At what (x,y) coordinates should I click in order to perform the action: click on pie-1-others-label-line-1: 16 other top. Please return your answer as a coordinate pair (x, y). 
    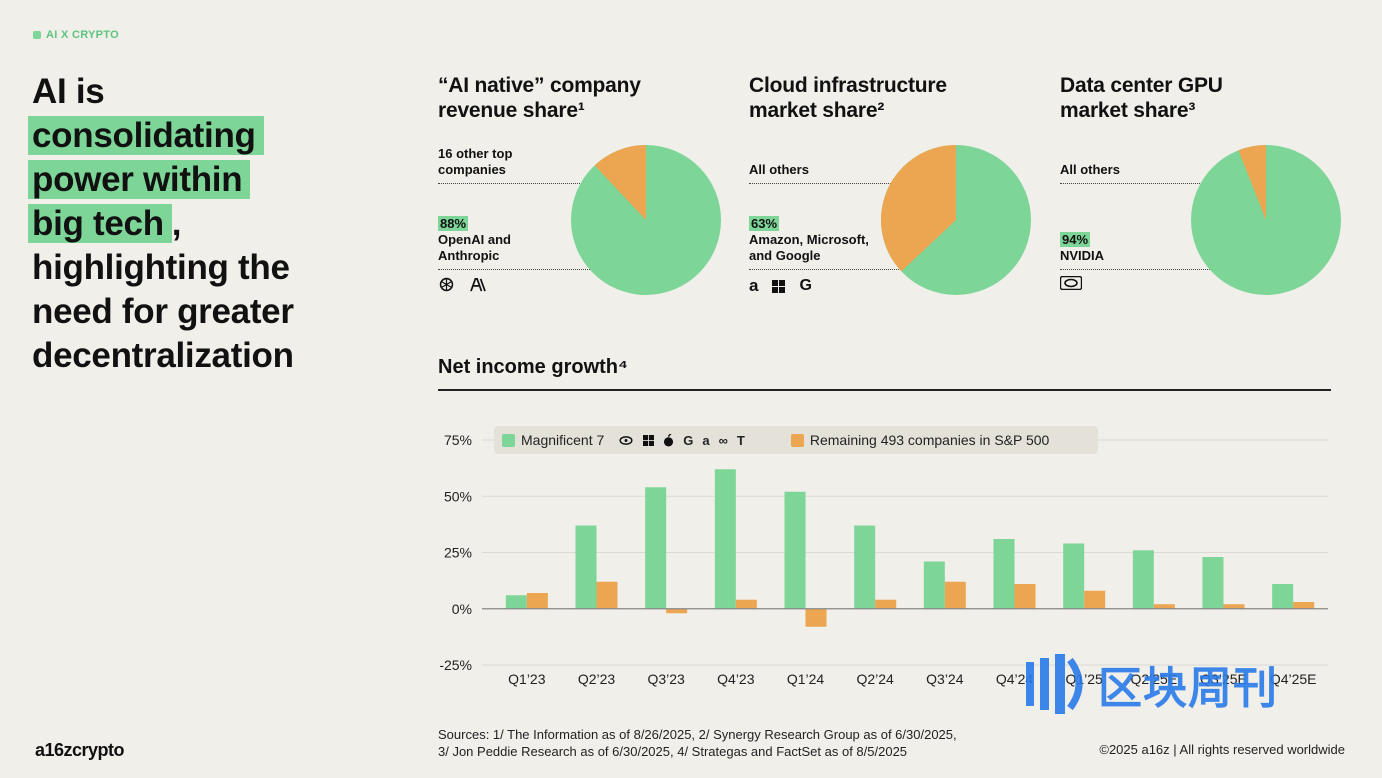
    Looking at the image, I should click on (475, 153).